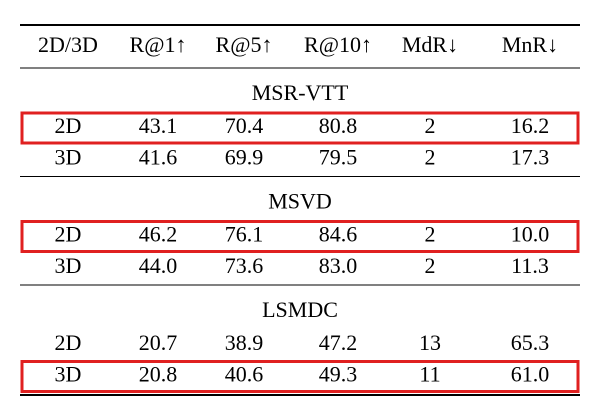  I want to click on cell: 46.2, so click(158, 234).